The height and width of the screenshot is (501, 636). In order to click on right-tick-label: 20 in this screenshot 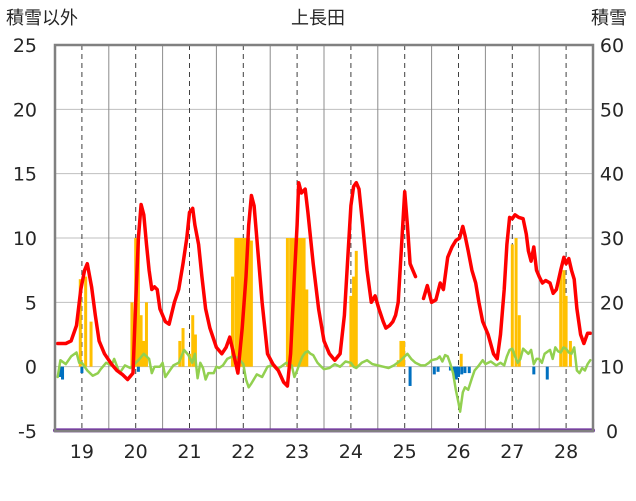, I will do `click(612, 303)`.